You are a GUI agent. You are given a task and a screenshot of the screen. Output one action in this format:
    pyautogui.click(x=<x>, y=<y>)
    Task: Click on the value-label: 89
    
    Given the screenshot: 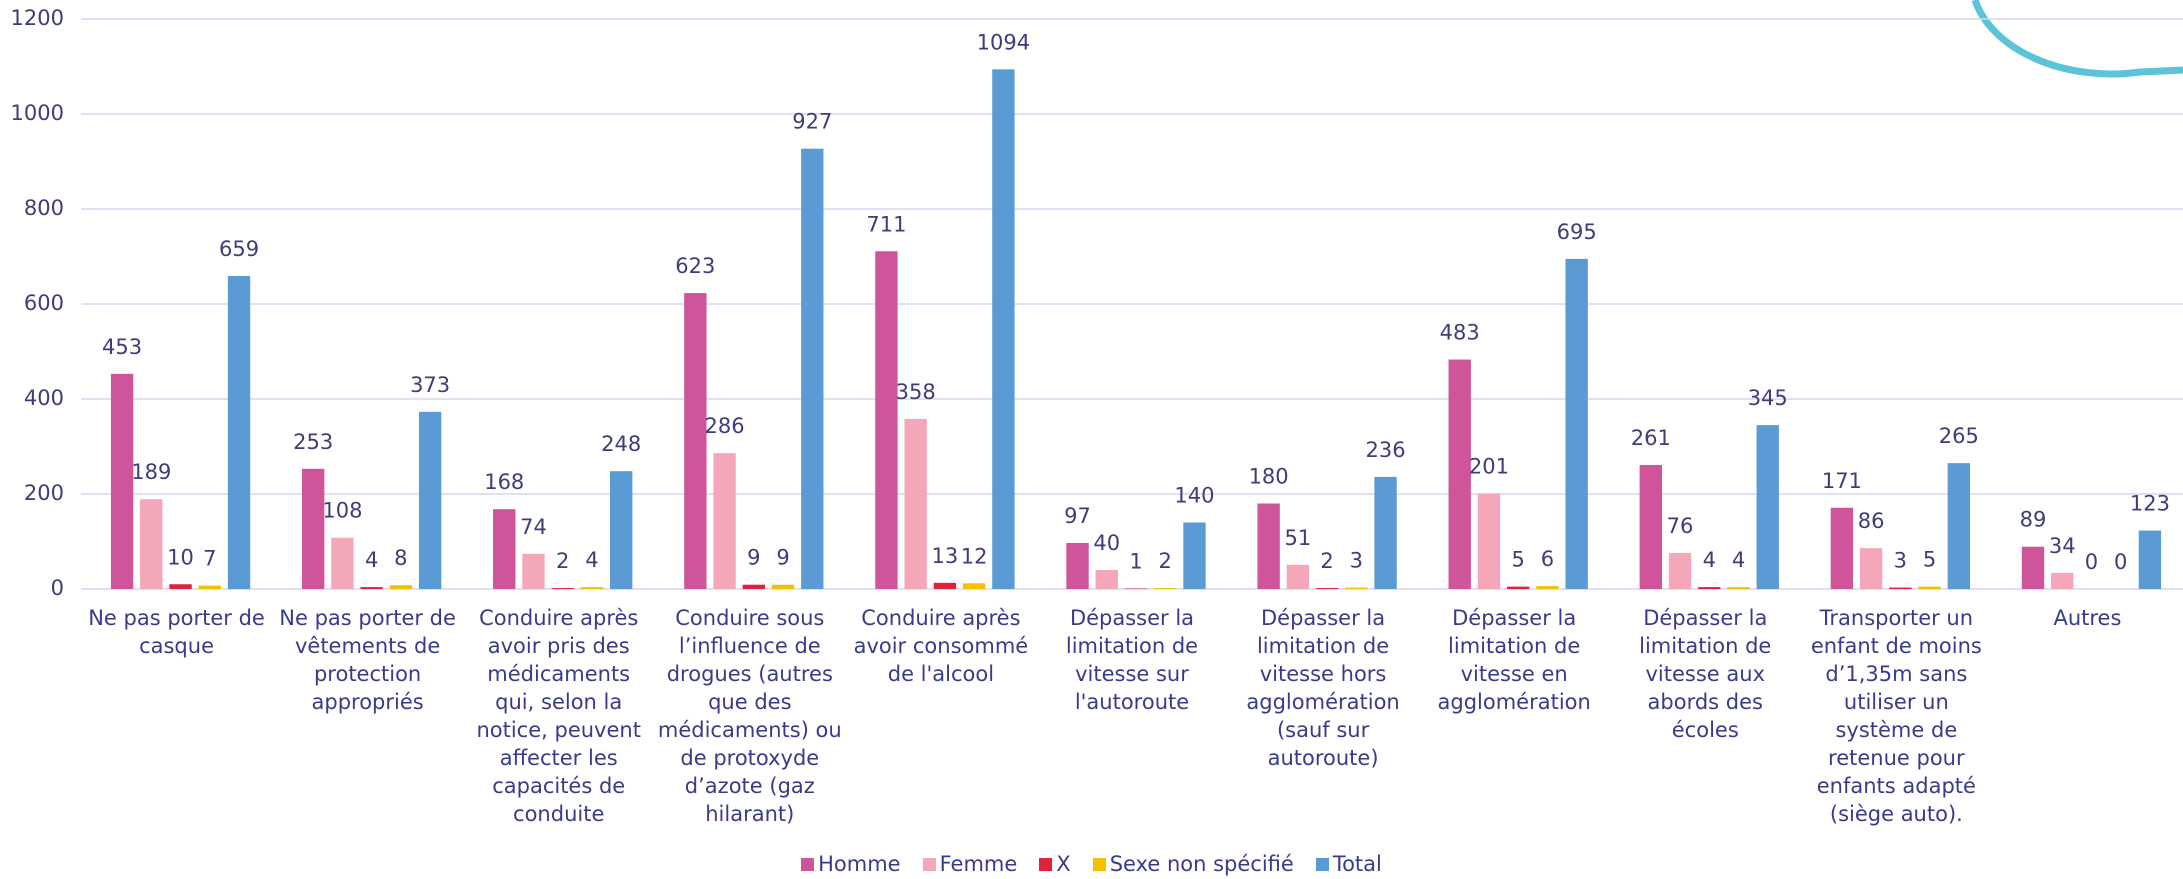 What is the action you would take?
    pyautogui.click(x=2033, y=520)
    